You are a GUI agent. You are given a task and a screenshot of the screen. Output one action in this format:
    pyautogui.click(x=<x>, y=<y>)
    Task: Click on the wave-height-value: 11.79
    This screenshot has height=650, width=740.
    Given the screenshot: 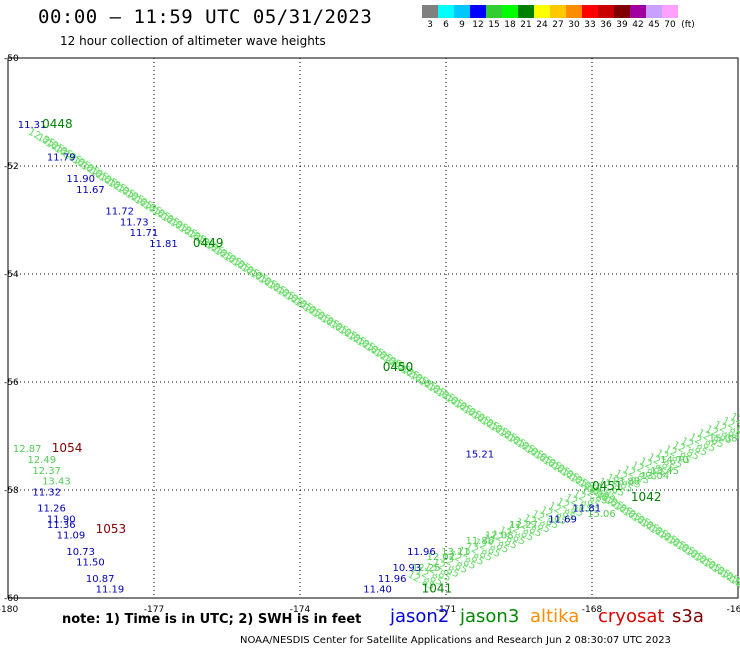 What is the action you would take?
    pyautogui.click(x=61, y=158)
    